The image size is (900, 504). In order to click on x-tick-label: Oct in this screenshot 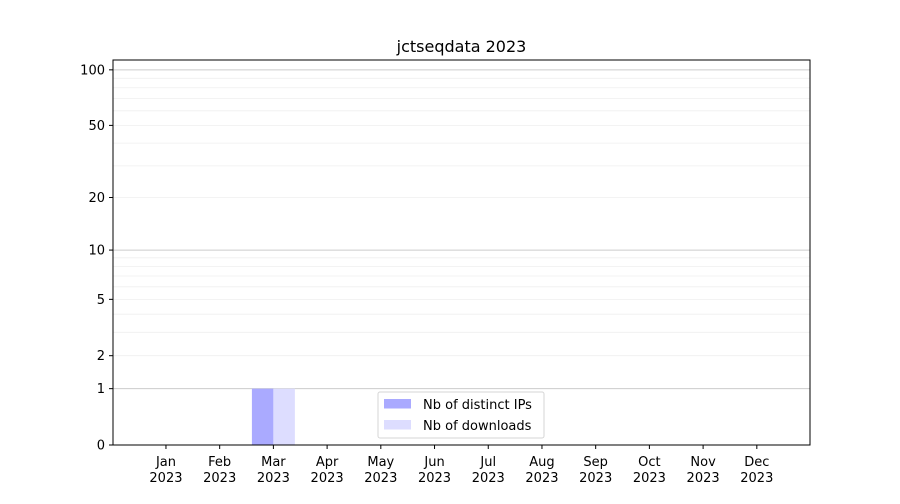, I will do `click(649, 462)`.